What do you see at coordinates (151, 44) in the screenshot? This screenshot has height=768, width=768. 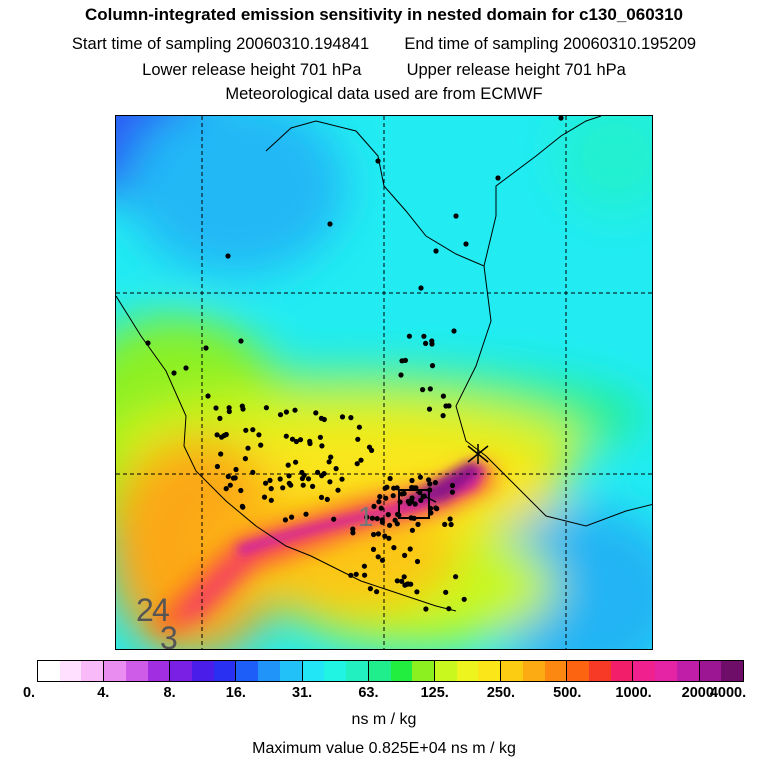 I see `start-time-label: Start time of sampling` at bounding box center [151, 44].